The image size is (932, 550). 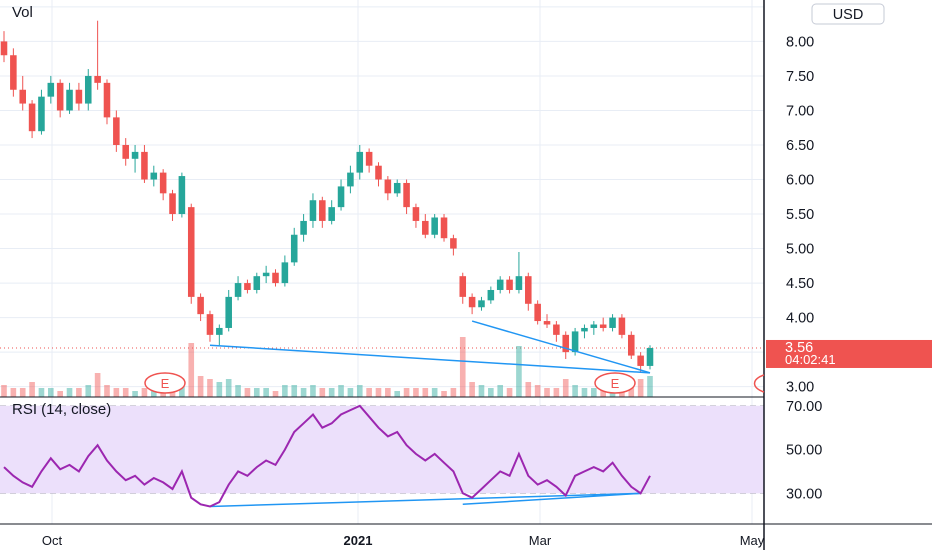 I want to click on currency-button-label: USD, so click(x=848, y=15).